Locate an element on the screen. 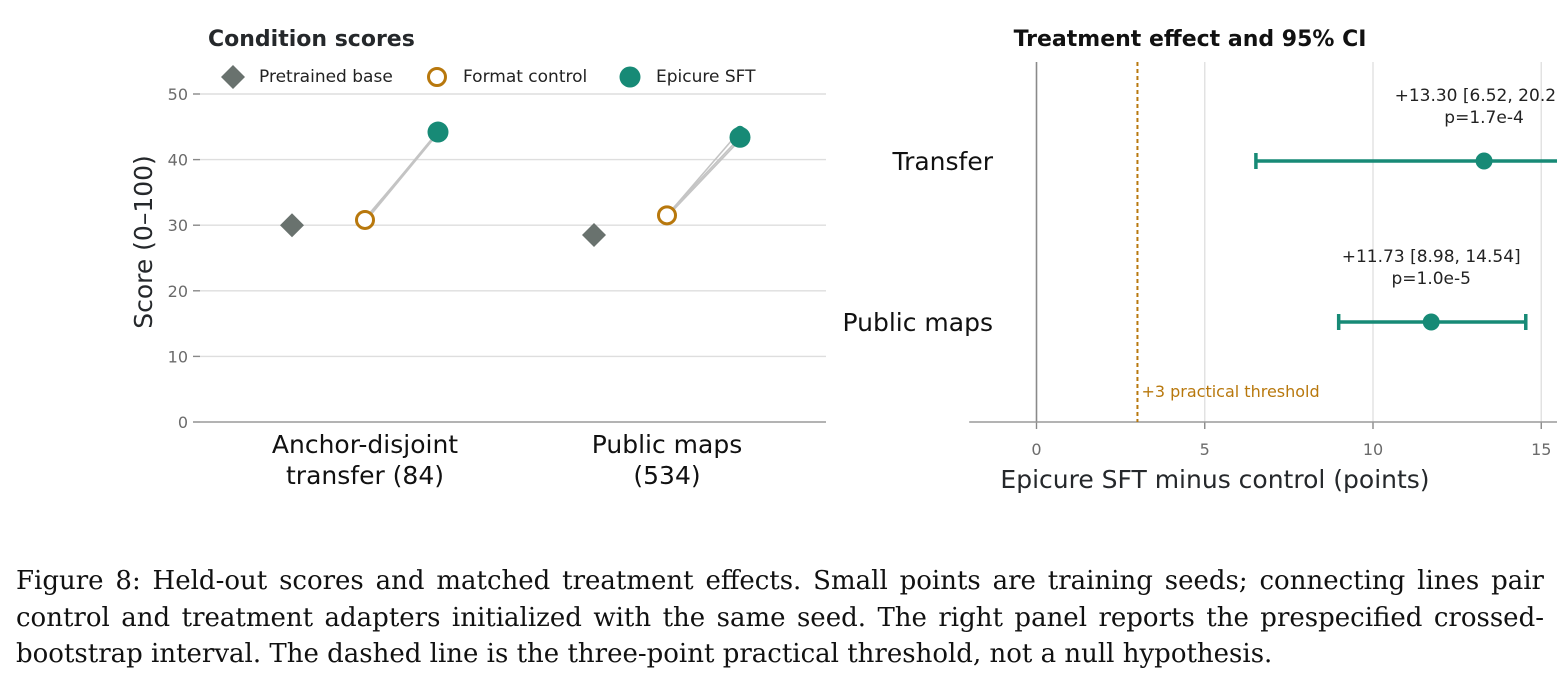 The image size is (1557, 684). category-label: Anchor-disjoint transfer (84) is located at coordinates (365, 460).